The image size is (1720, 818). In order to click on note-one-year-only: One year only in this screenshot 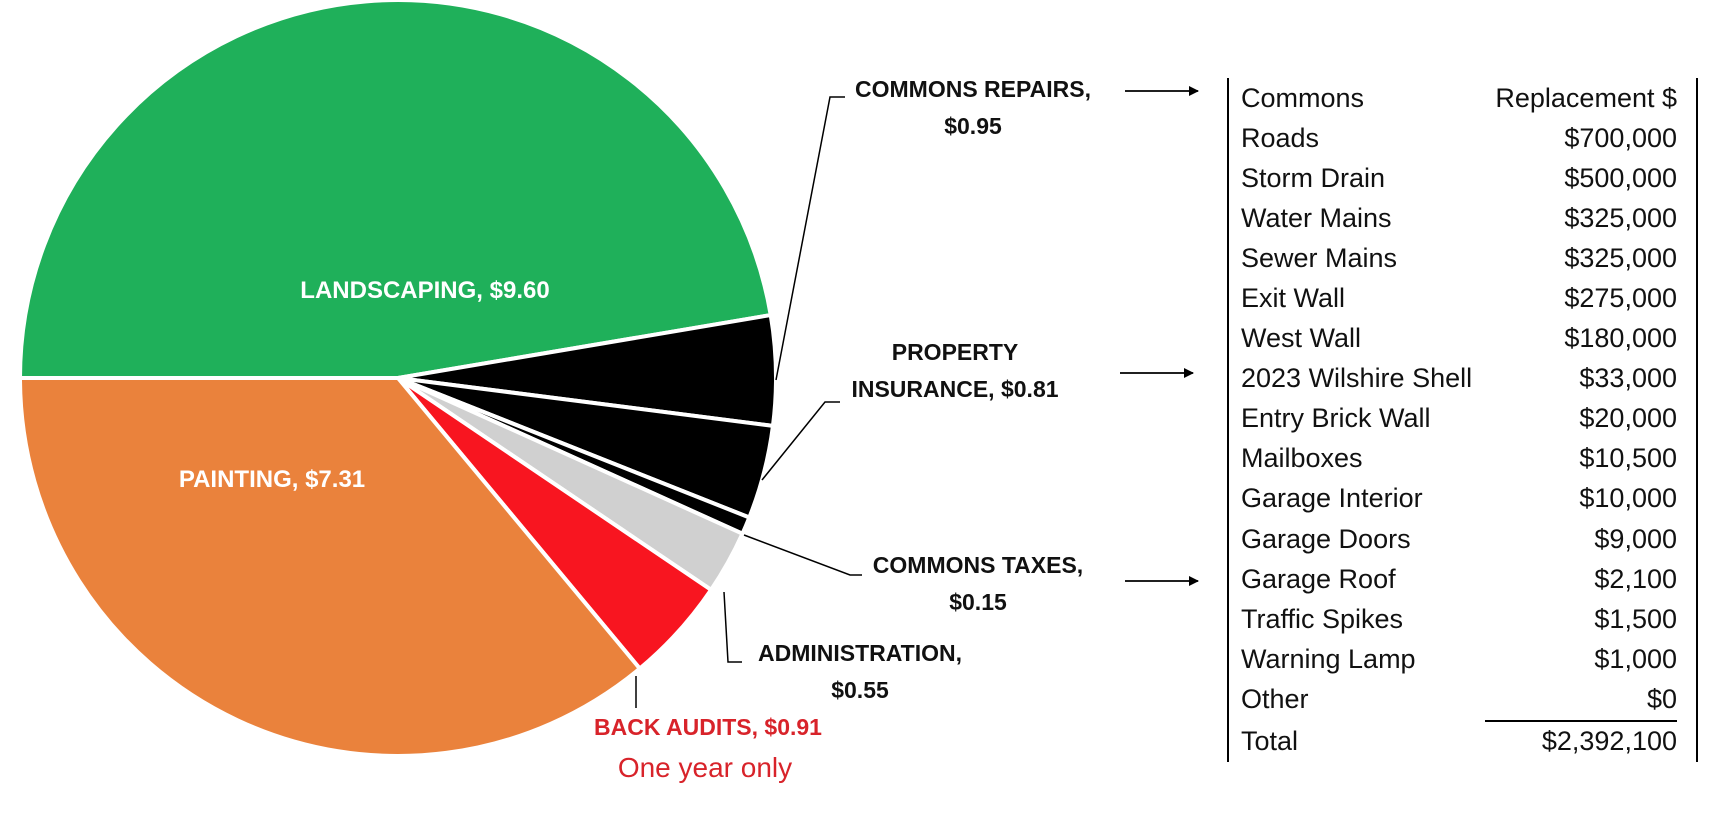, I will do `click(705, 767)`.